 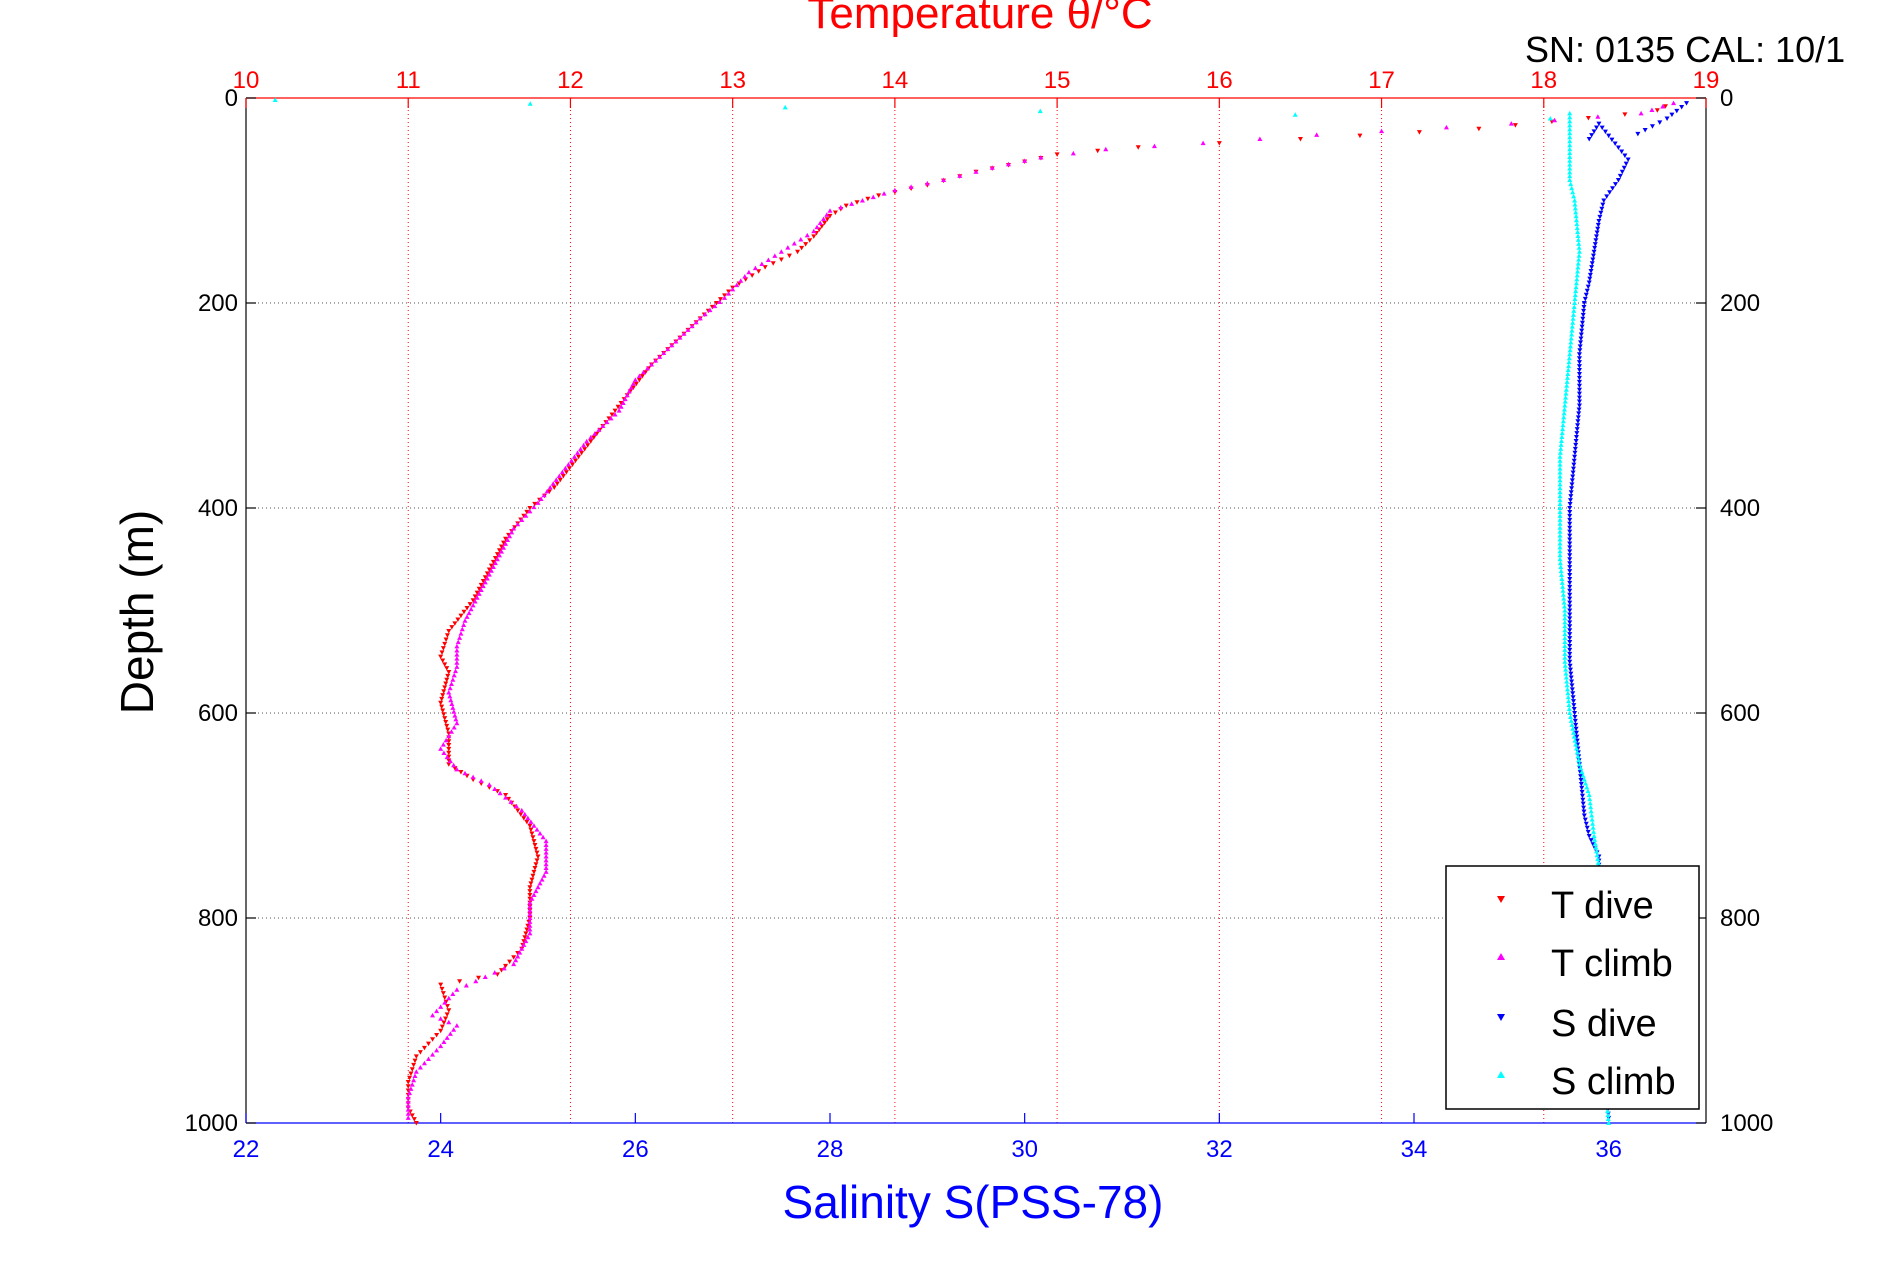 What do you see at coordinates (1740, 508) in the screenshot?
I see `depth-tick-label-right: 400` at bounding box center [1740, 508].